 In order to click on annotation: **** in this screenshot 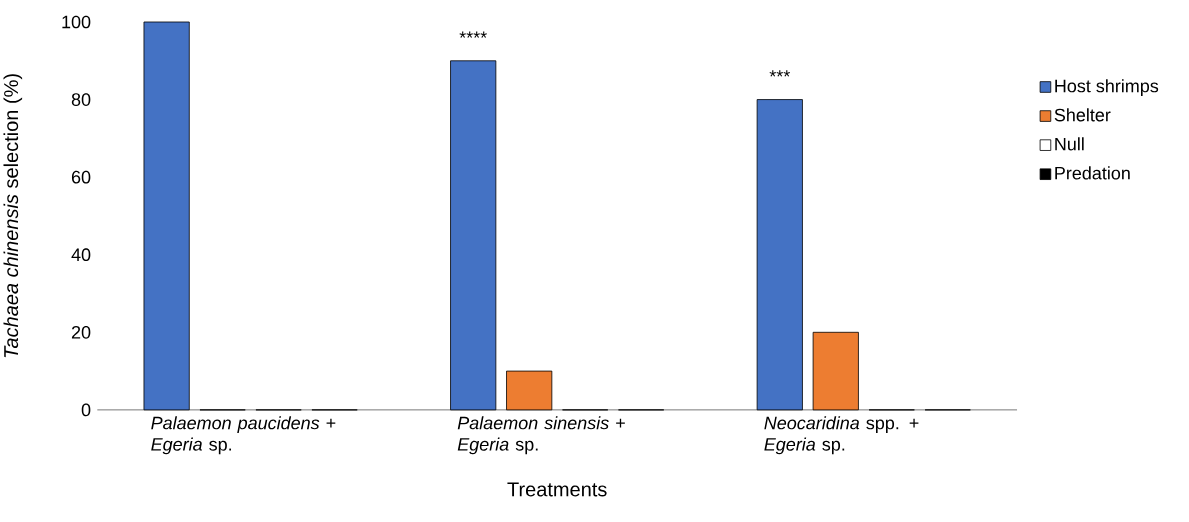, I will do `click(473, 34)`.